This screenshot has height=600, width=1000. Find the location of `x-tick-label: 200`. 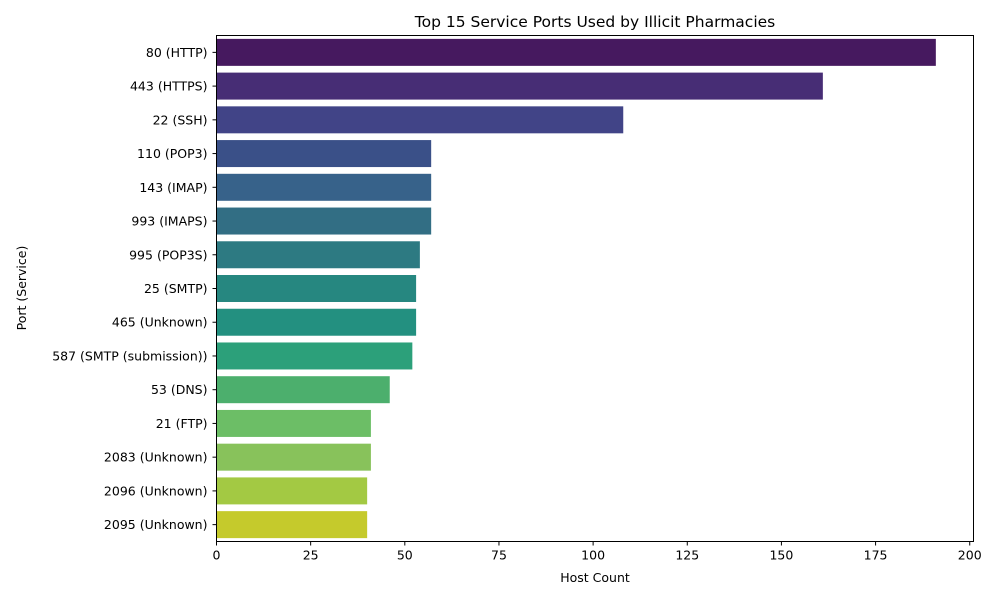

x-tick-label: 200 is located at coordinates (970, 555).